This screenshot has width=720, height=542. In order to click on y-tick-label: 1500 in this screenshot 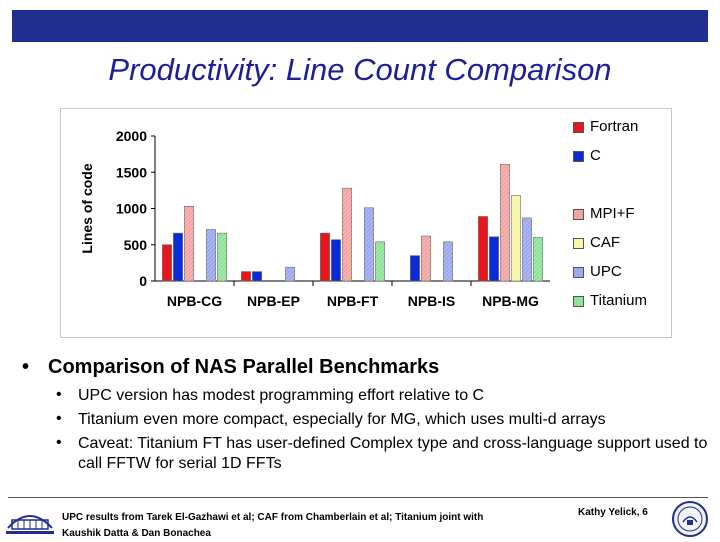, I will do `click(131, 172)`.